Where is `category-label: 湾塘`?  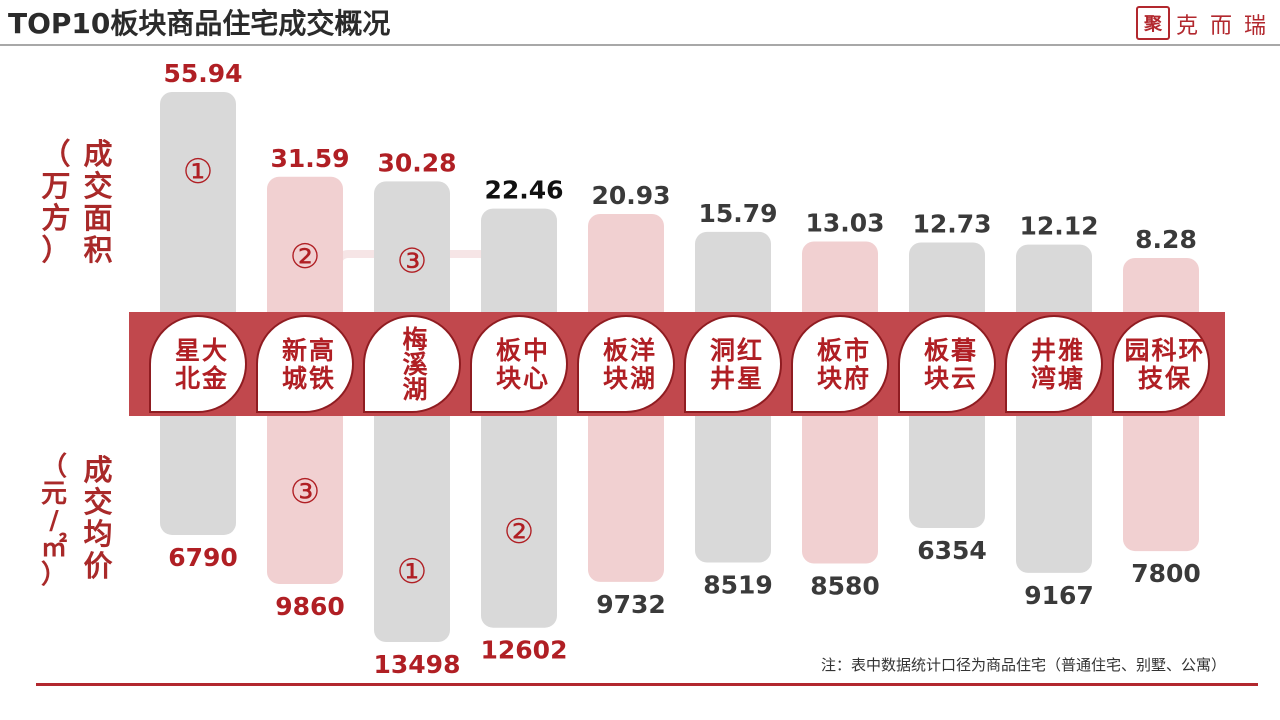 category-label: 湾塘 is located at coordinates (1058, 378).